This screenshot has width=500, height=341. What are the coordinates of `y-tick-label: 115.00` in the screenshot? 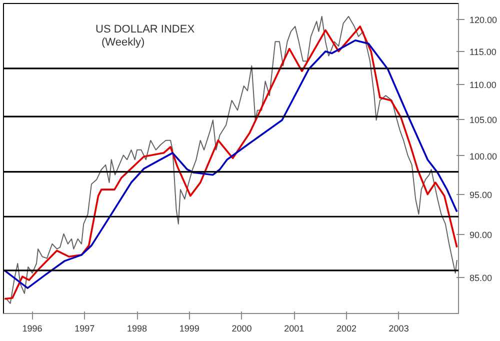 It's located at (483, 51).